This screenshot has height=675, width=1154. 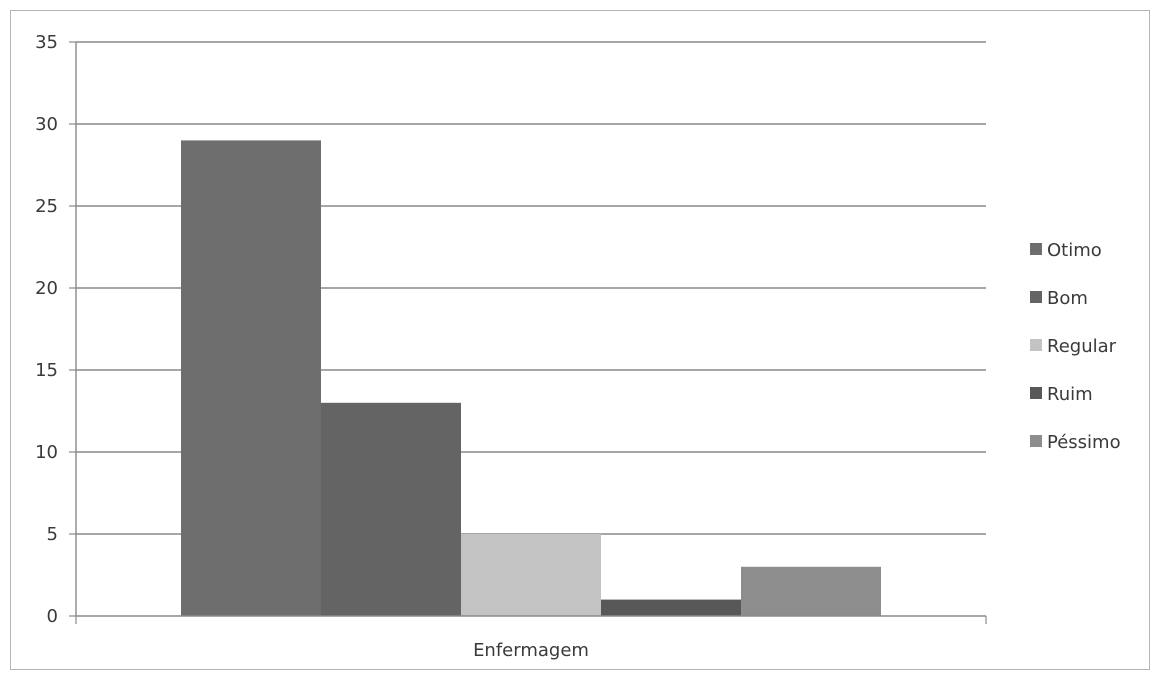 I want to click on y-tick-label: 20, so click(x=46, y=288).